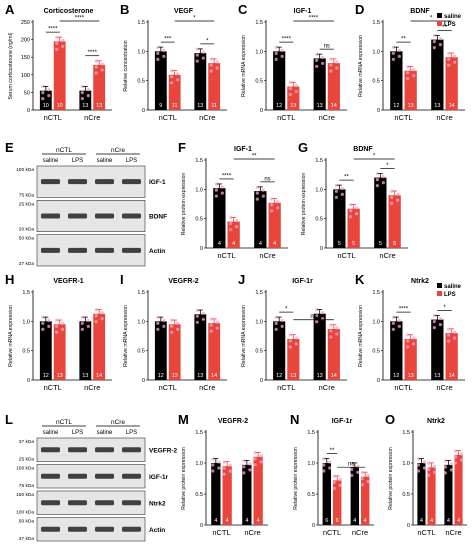 The height and width of the screenshot is (550, 473). Describe the element at coordinates (261, 111) in the screenshot. I see `y-tick-label: 0` at that location.